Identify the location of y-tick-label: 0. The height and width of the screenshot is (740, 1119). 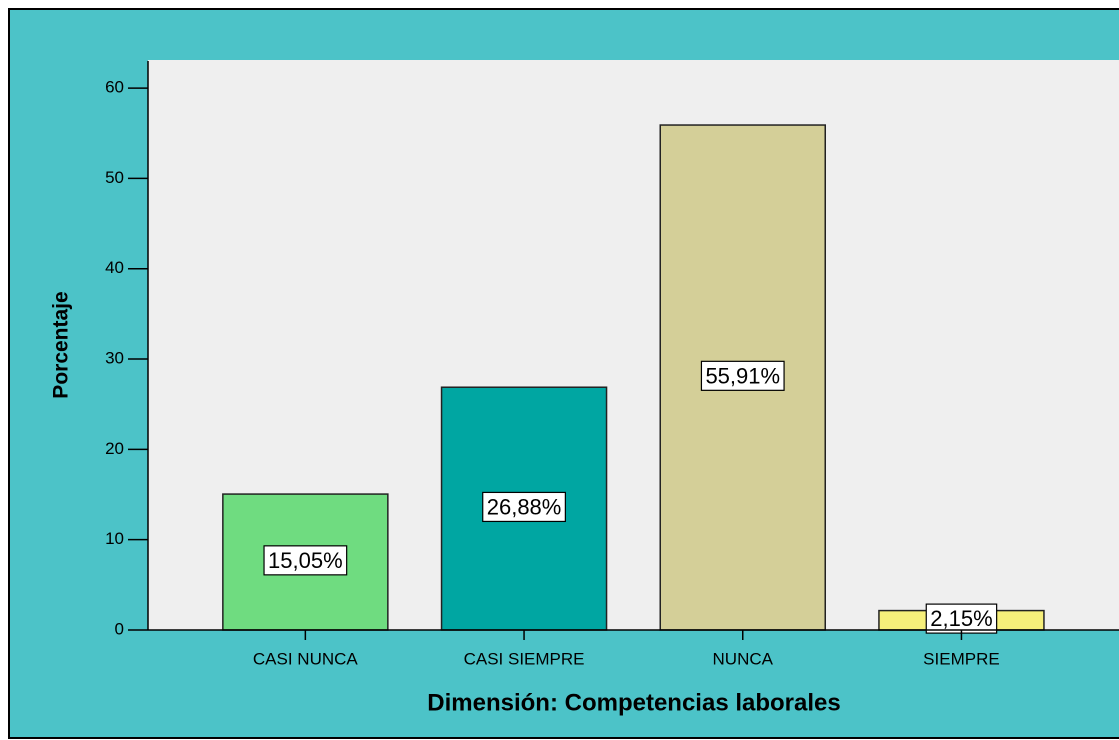
(119, 628).